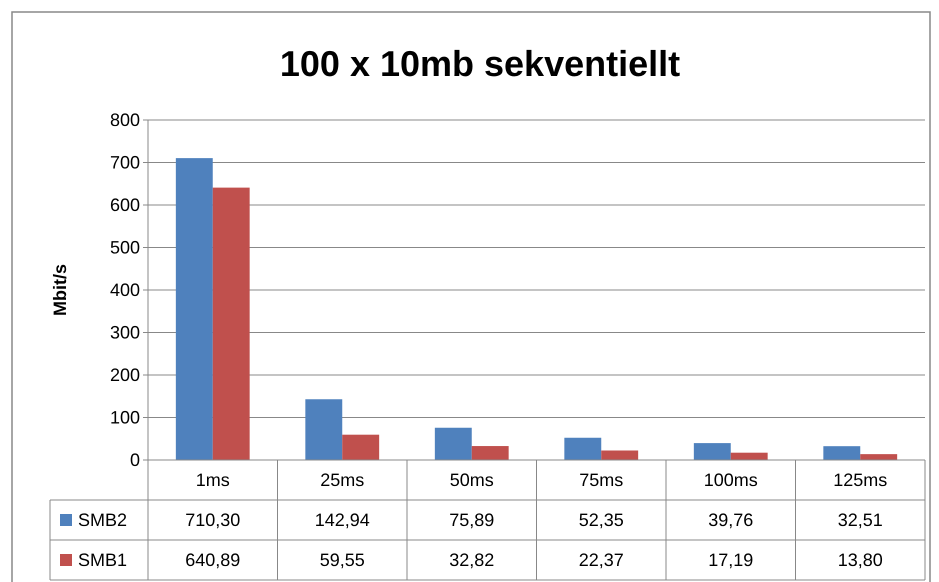 The height and width of the screenshot is (582, 939). Describe the element at coordinates (135, 460) in the screenshot. I see `y-tick-label: 0` at that location.